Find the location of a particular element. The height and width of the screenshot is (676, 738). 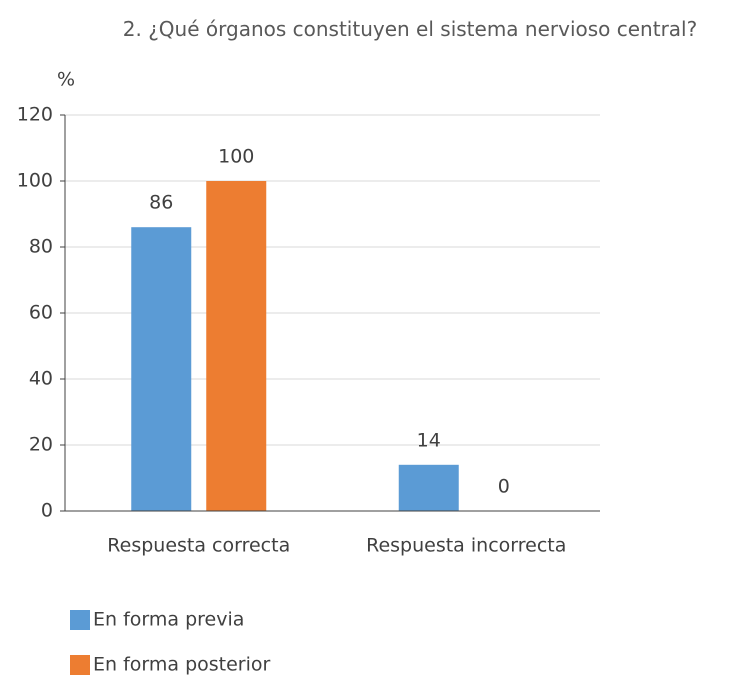

y-tick-label: 80 is located at coordinates (41, 247).